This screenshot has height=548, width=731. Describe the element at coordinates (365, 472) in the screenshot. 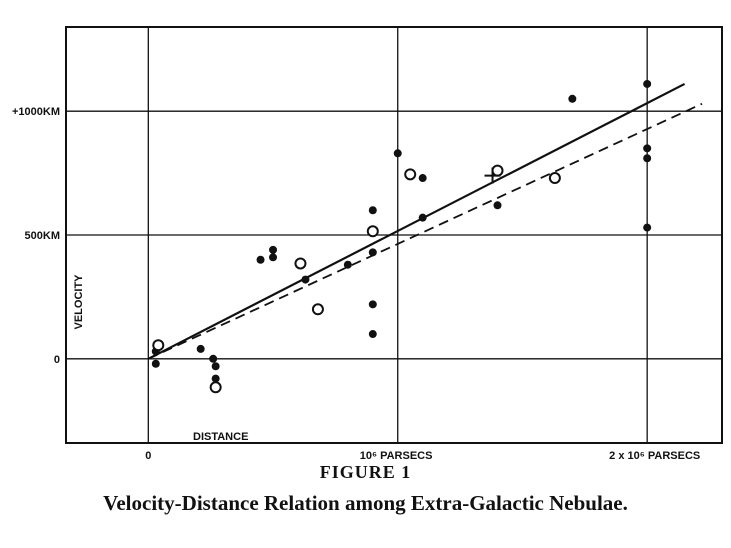

I see `figure-label: FIGURE 1` at that location.